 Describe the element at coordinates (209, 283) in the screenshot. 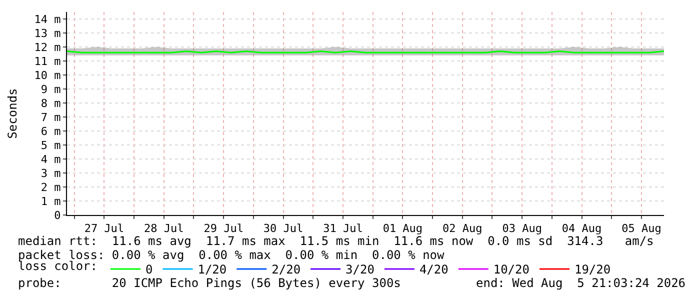

I see `text: probe: 20 ICMP Echo Pings (56 Bytes) every 300s` at that location.